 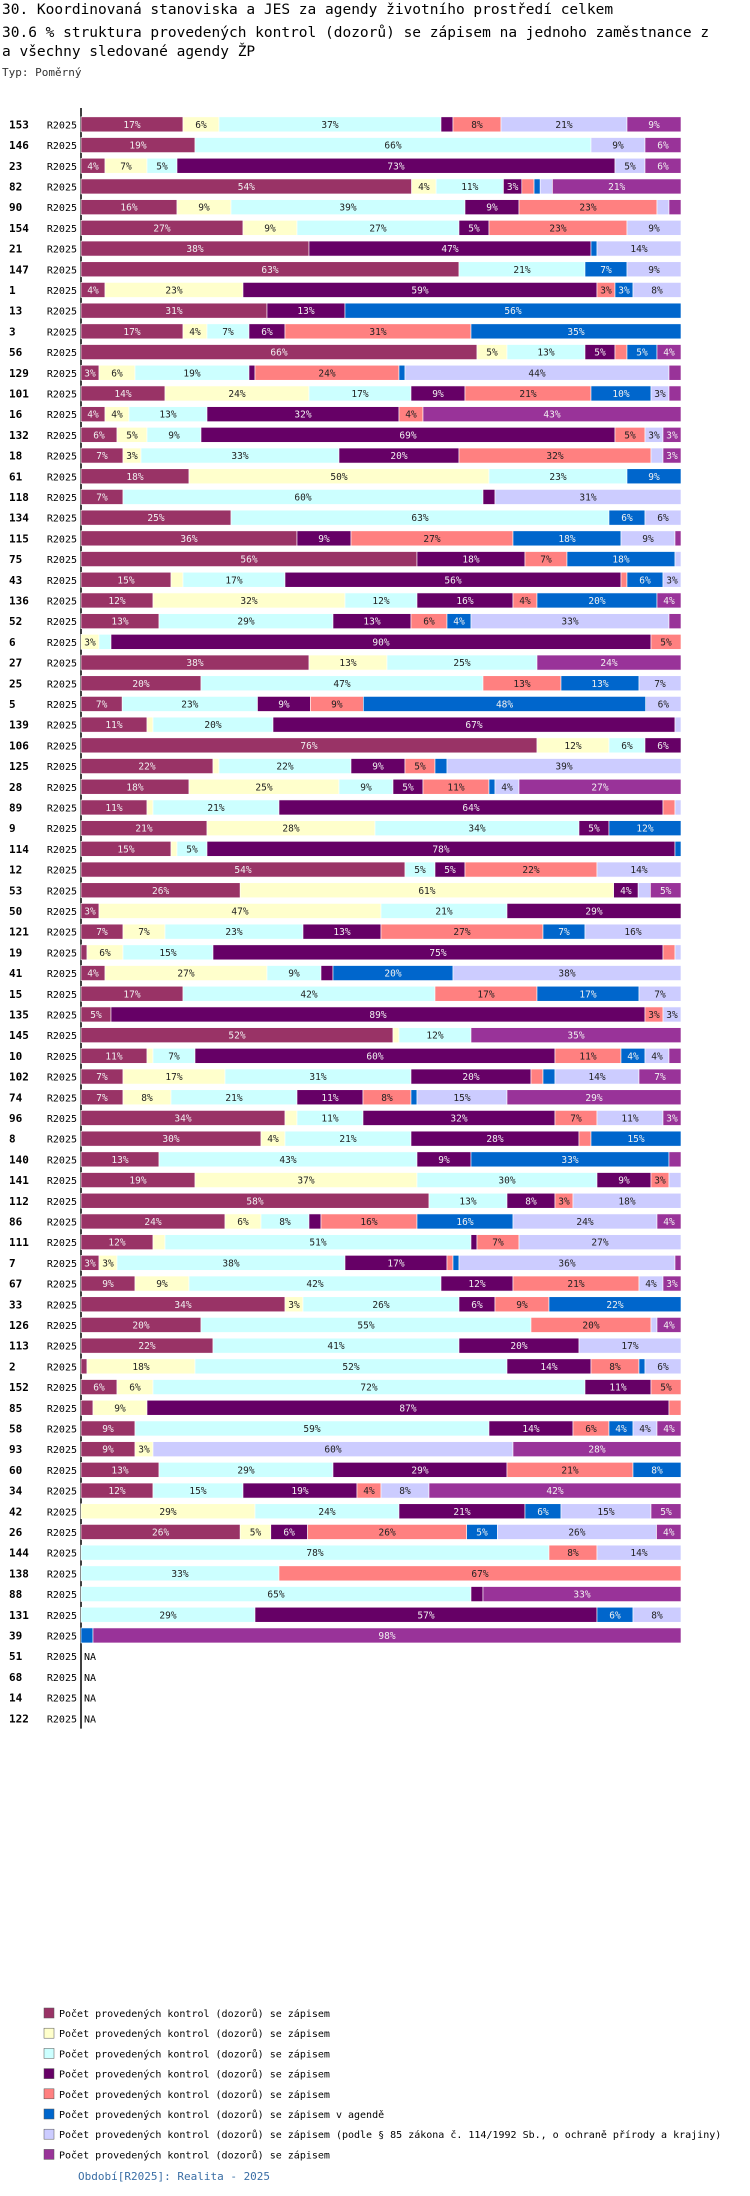 I want to click on bar-value-label: 38%, so click(x=194, y=249).